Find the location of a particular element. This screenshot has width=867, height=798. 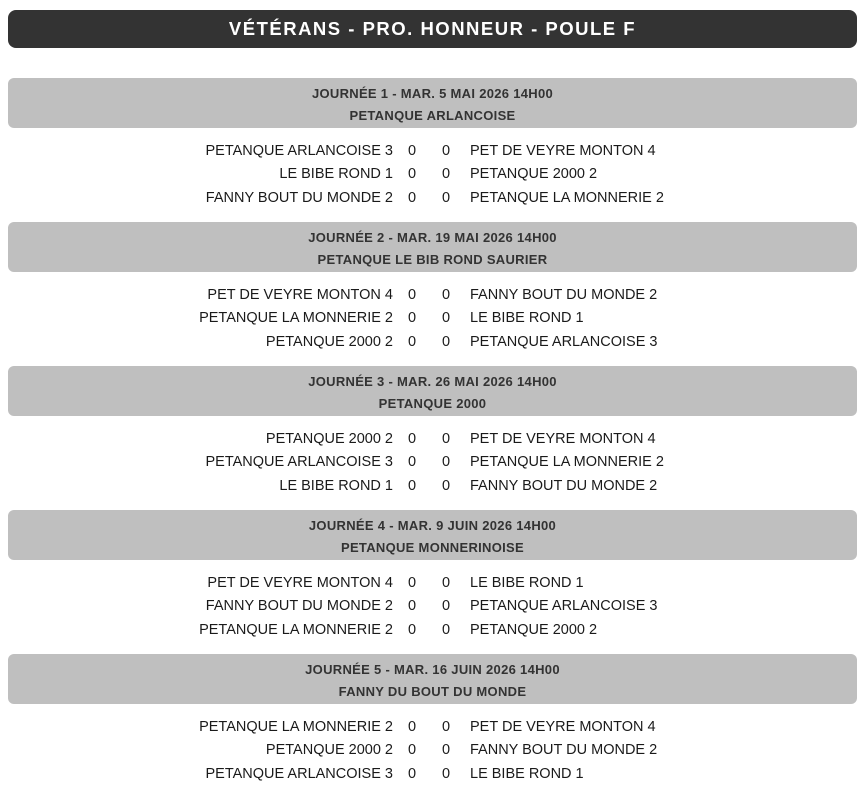

journee-venue: PETANQUE ARLANCOISE is located at coordinates (432, 115).